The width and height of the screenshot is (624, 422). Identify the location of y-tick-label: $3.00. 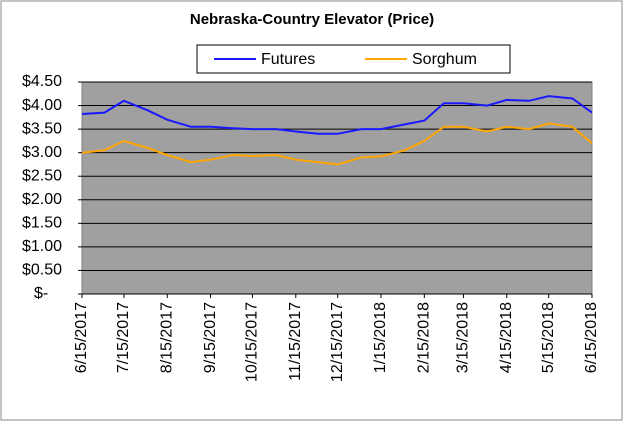
(42, 152).